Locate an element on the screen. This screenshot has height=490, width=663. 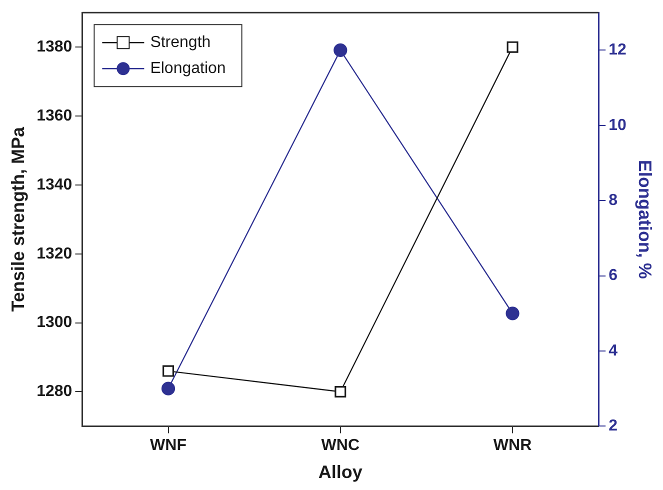
y2-tick-label: 2 is located at coordinates (613, 426).